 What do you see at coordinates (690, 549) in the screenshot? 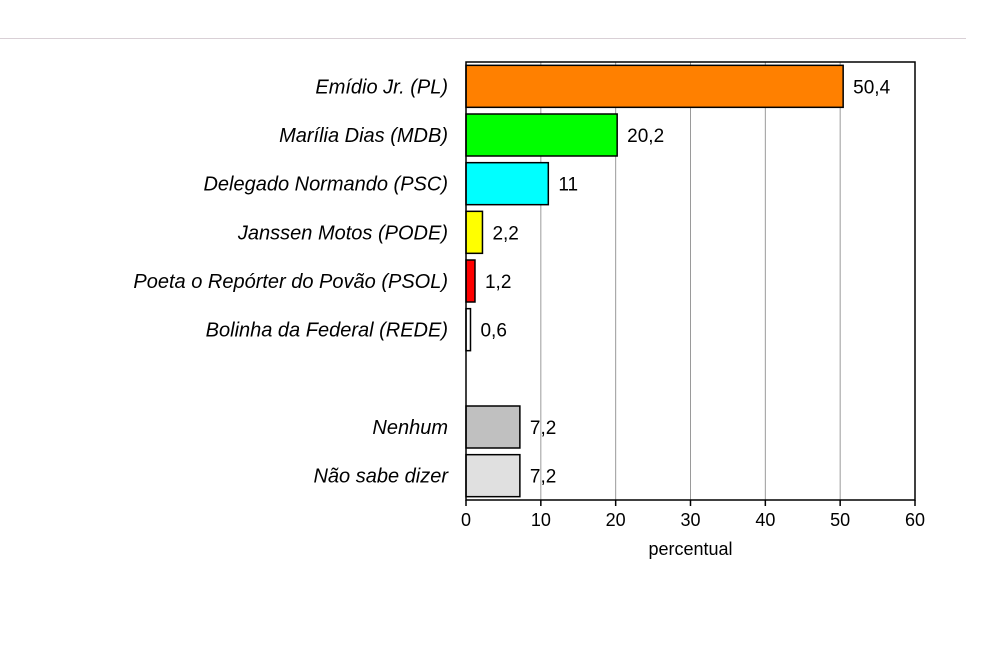
I see `x-axis-title: percentual` at bounding box center [690, 549].